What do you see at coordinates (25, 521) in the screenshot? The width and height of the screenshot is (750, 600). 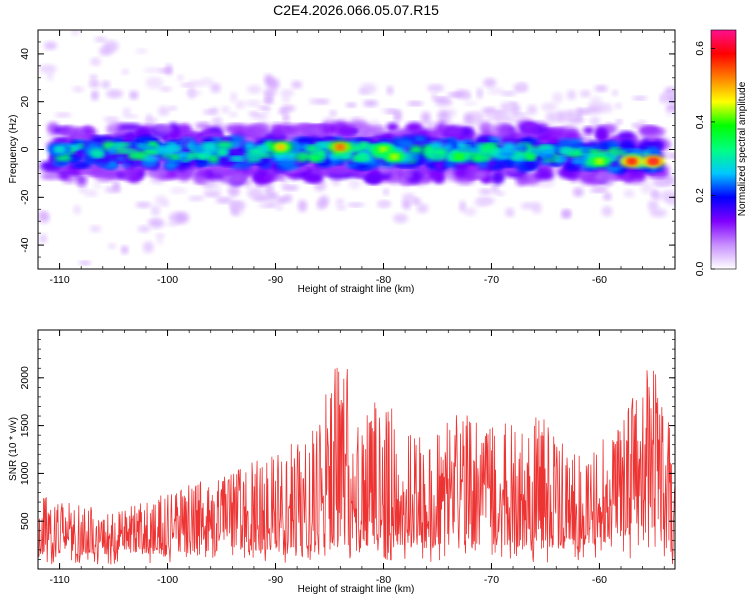 I see `y-tick-label: 500` at bounding box center [25, 521].